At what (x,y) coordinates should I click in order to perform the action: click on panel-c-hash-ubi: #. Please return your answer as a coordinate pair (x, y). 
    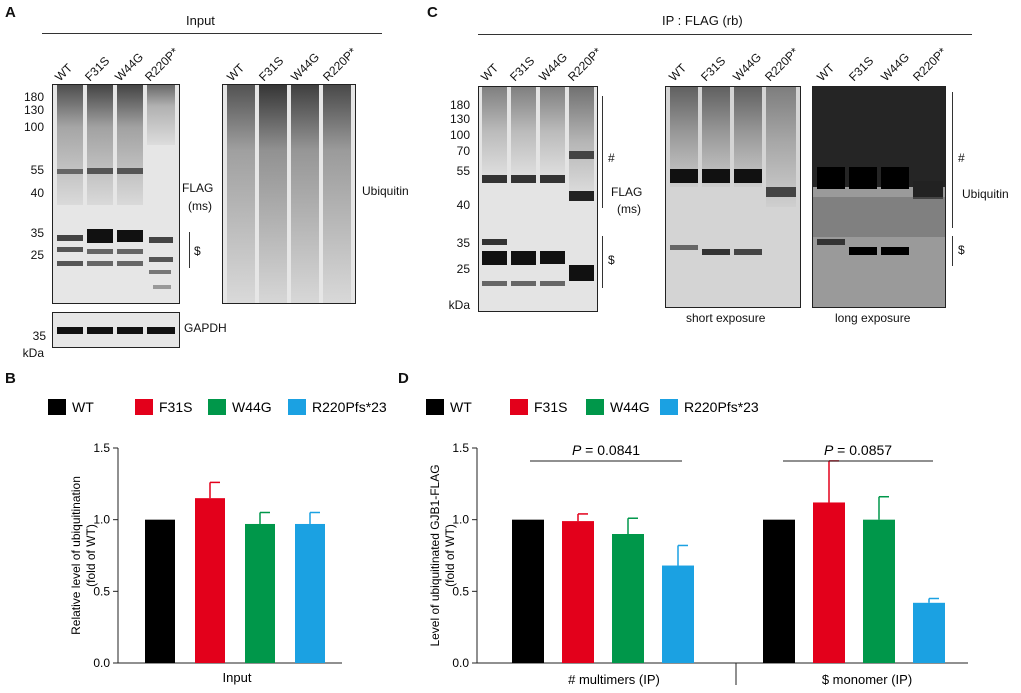
    Looking at the image, I should click on (961, 158).